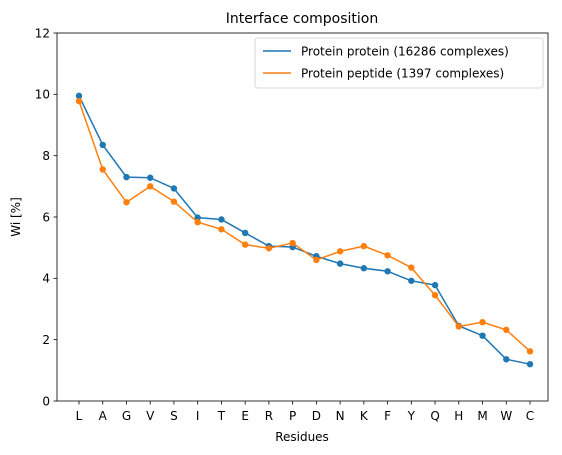 The image size is (562, 455). Describe the element at coordinates (42, 33) in the screenshot. I see `y-tick-label: 12` at that location.